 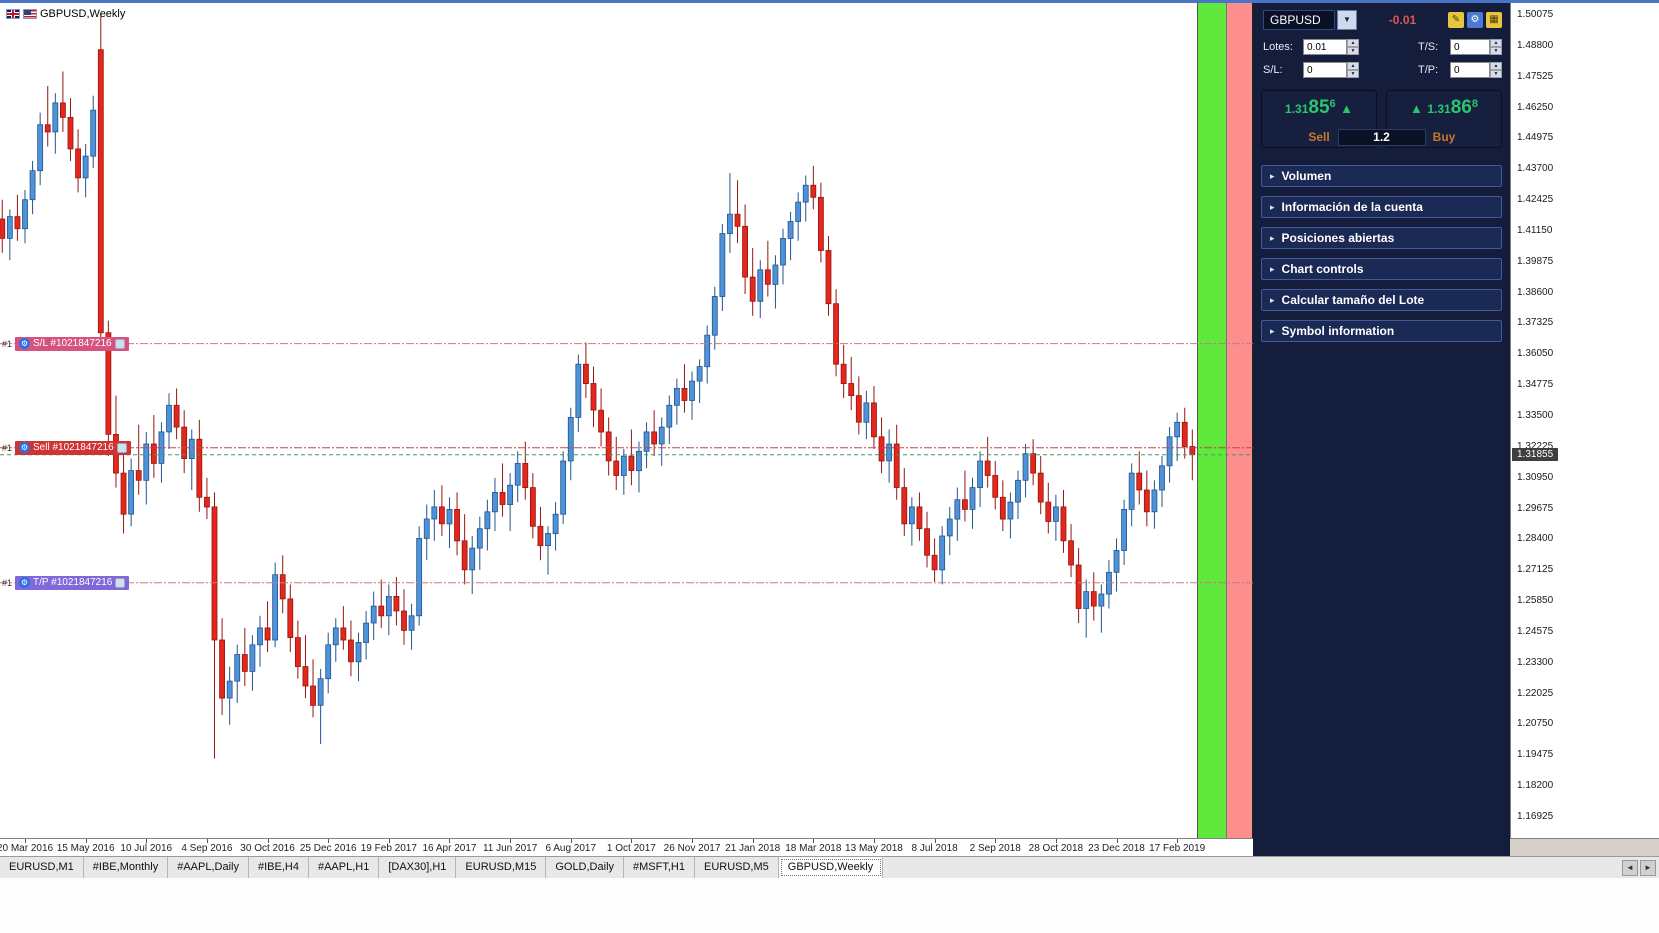 I want to click on price-tick-label: 1.50075, so click(x=1535, y=14).